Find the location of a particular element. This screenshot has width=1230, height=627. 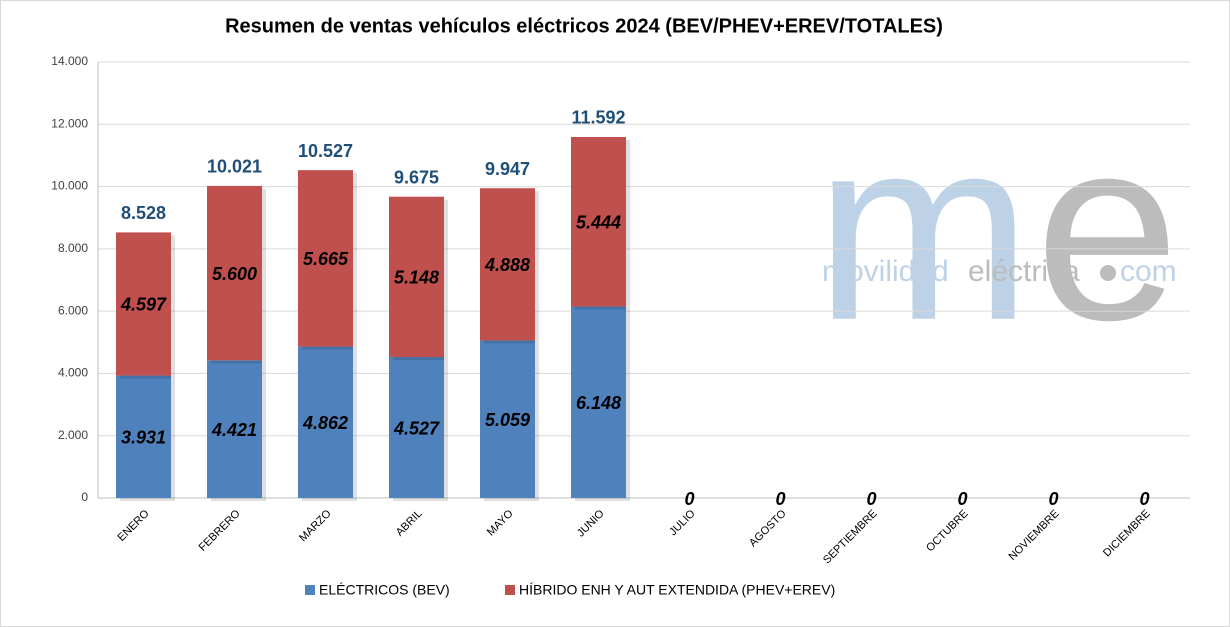

watermark-m: m is located at coordinates (923, 230).